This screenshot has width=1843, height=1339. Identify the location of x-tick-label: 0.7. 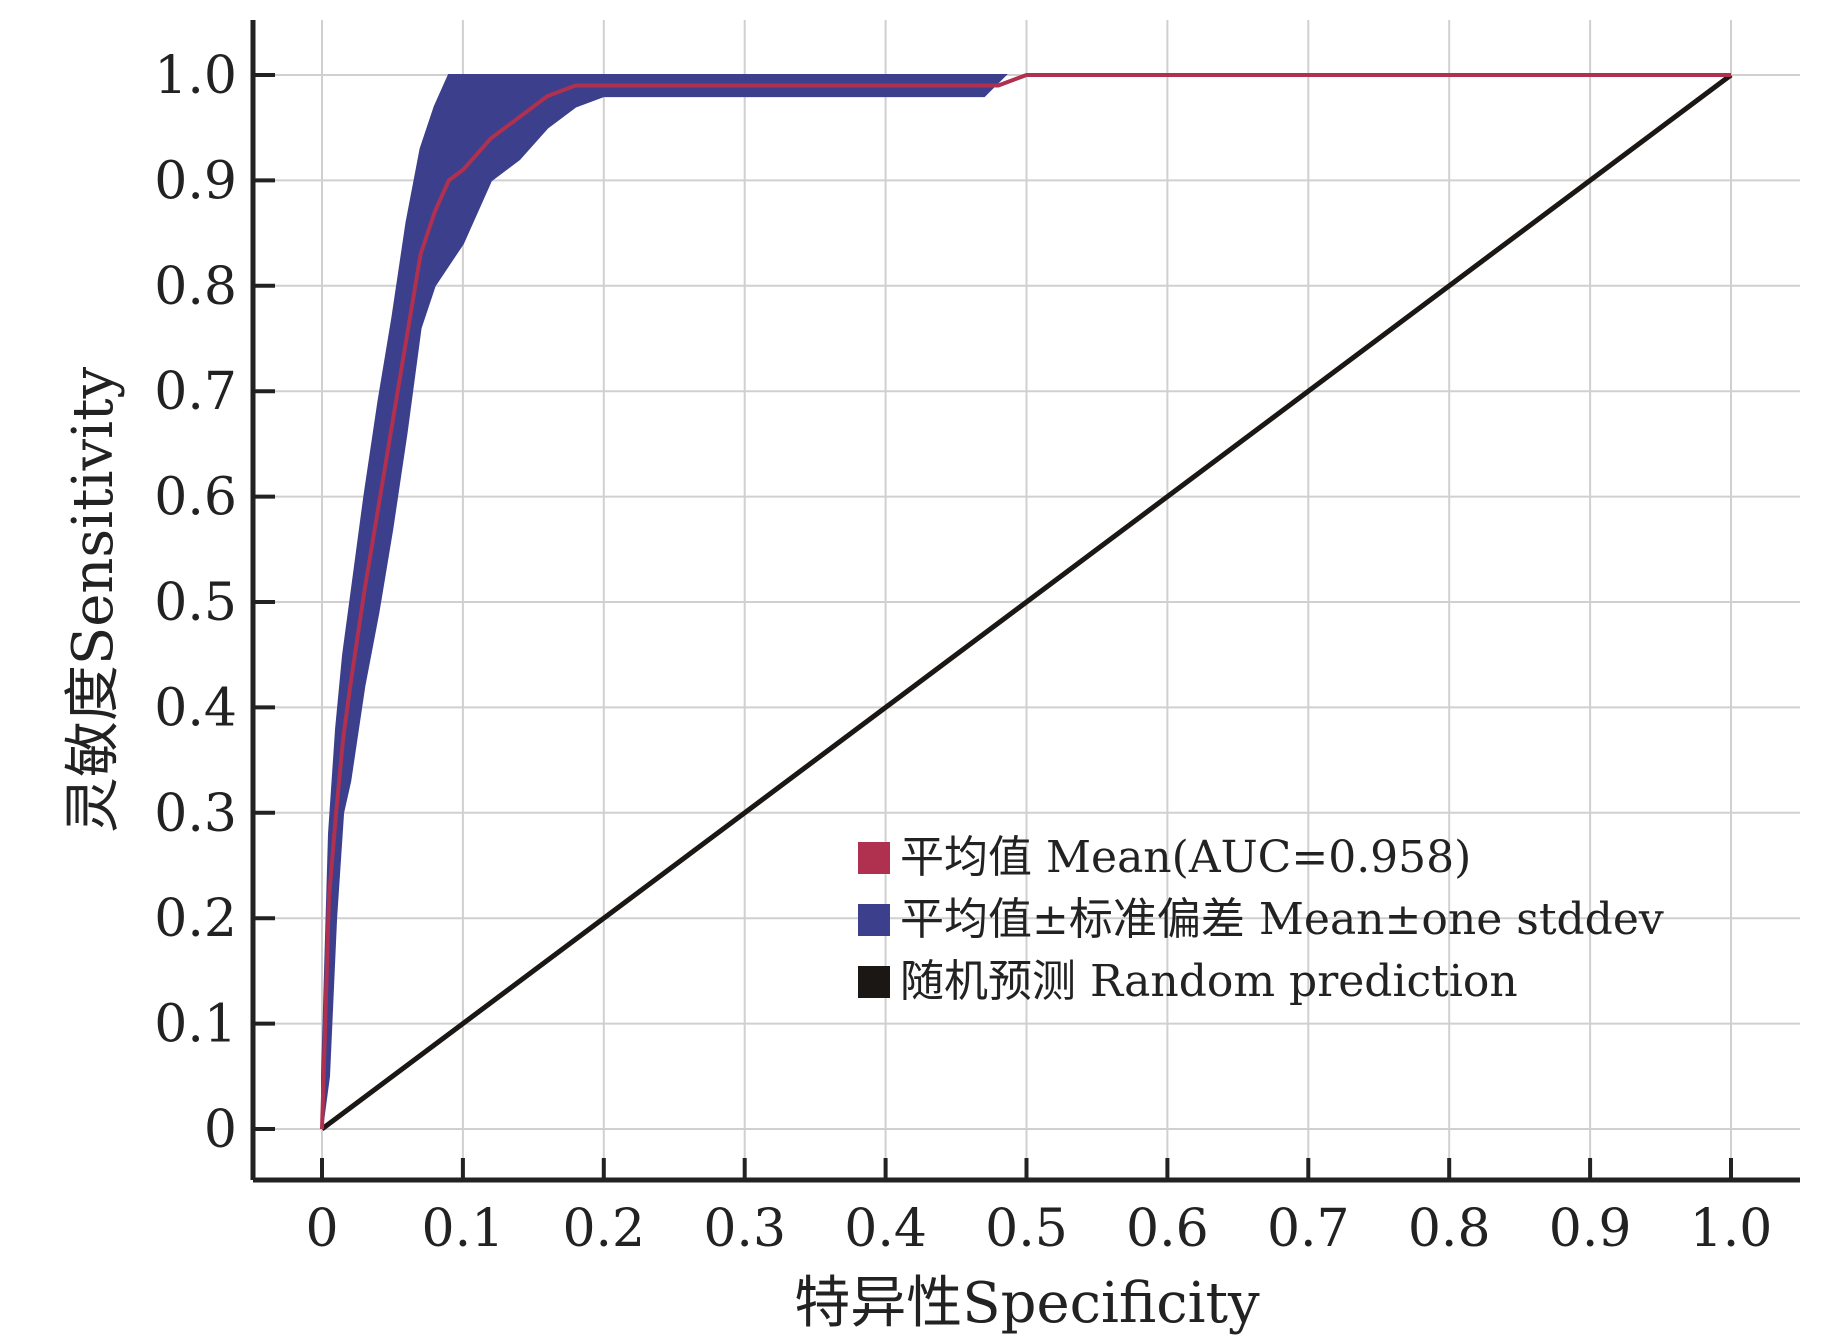
(1308, 1229).